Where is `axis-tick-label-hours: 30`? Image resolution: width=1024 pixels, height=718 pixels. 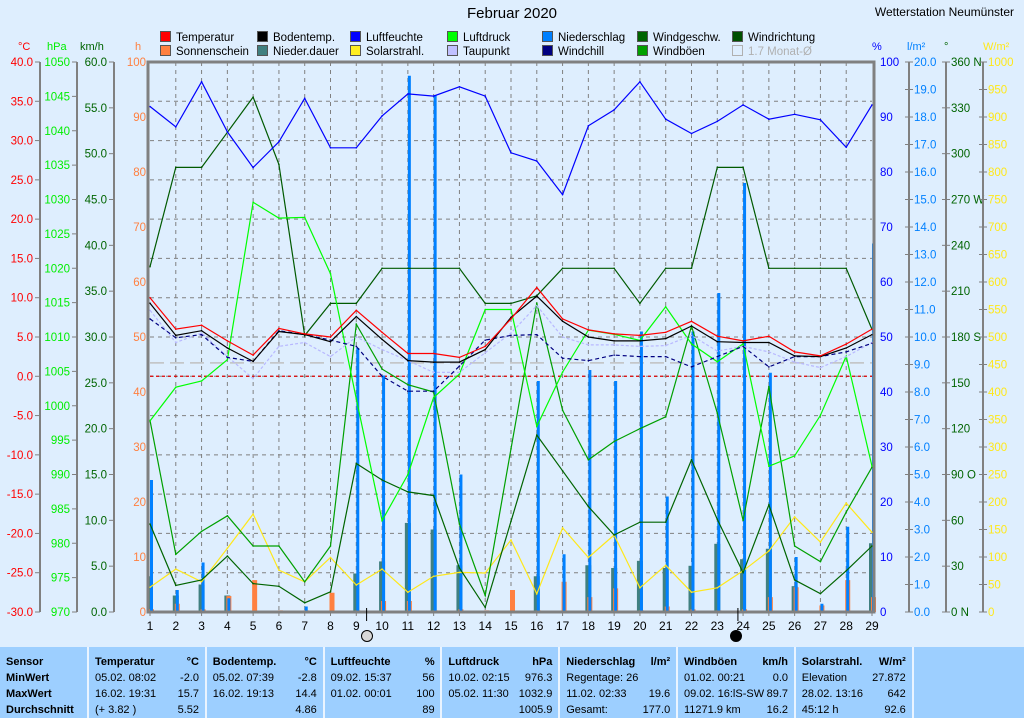
axis-tick-label-hours: 30 is located at coordinates (139, 448).